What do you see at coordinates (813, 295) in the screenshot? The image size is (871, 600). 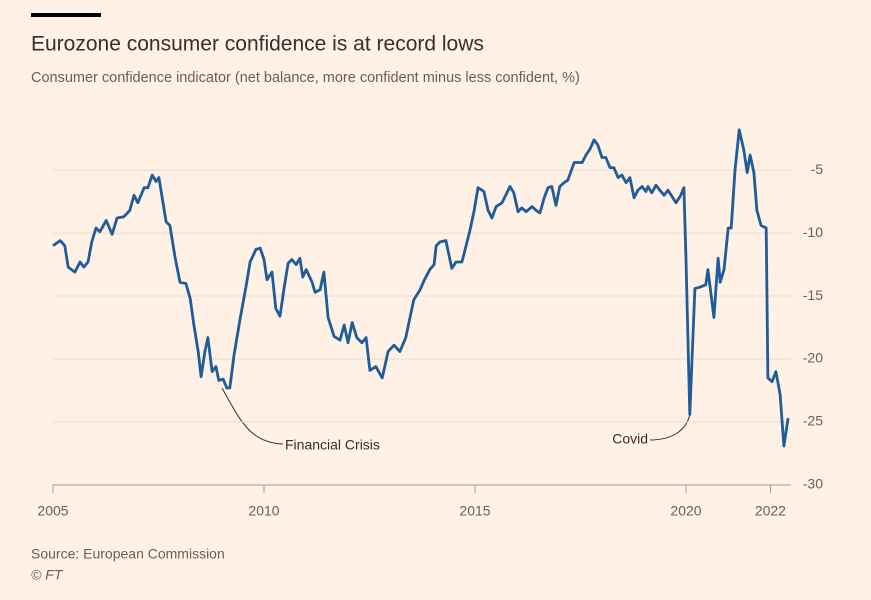 I see `y-tick-label: -15` at bounding box center [813, 295].